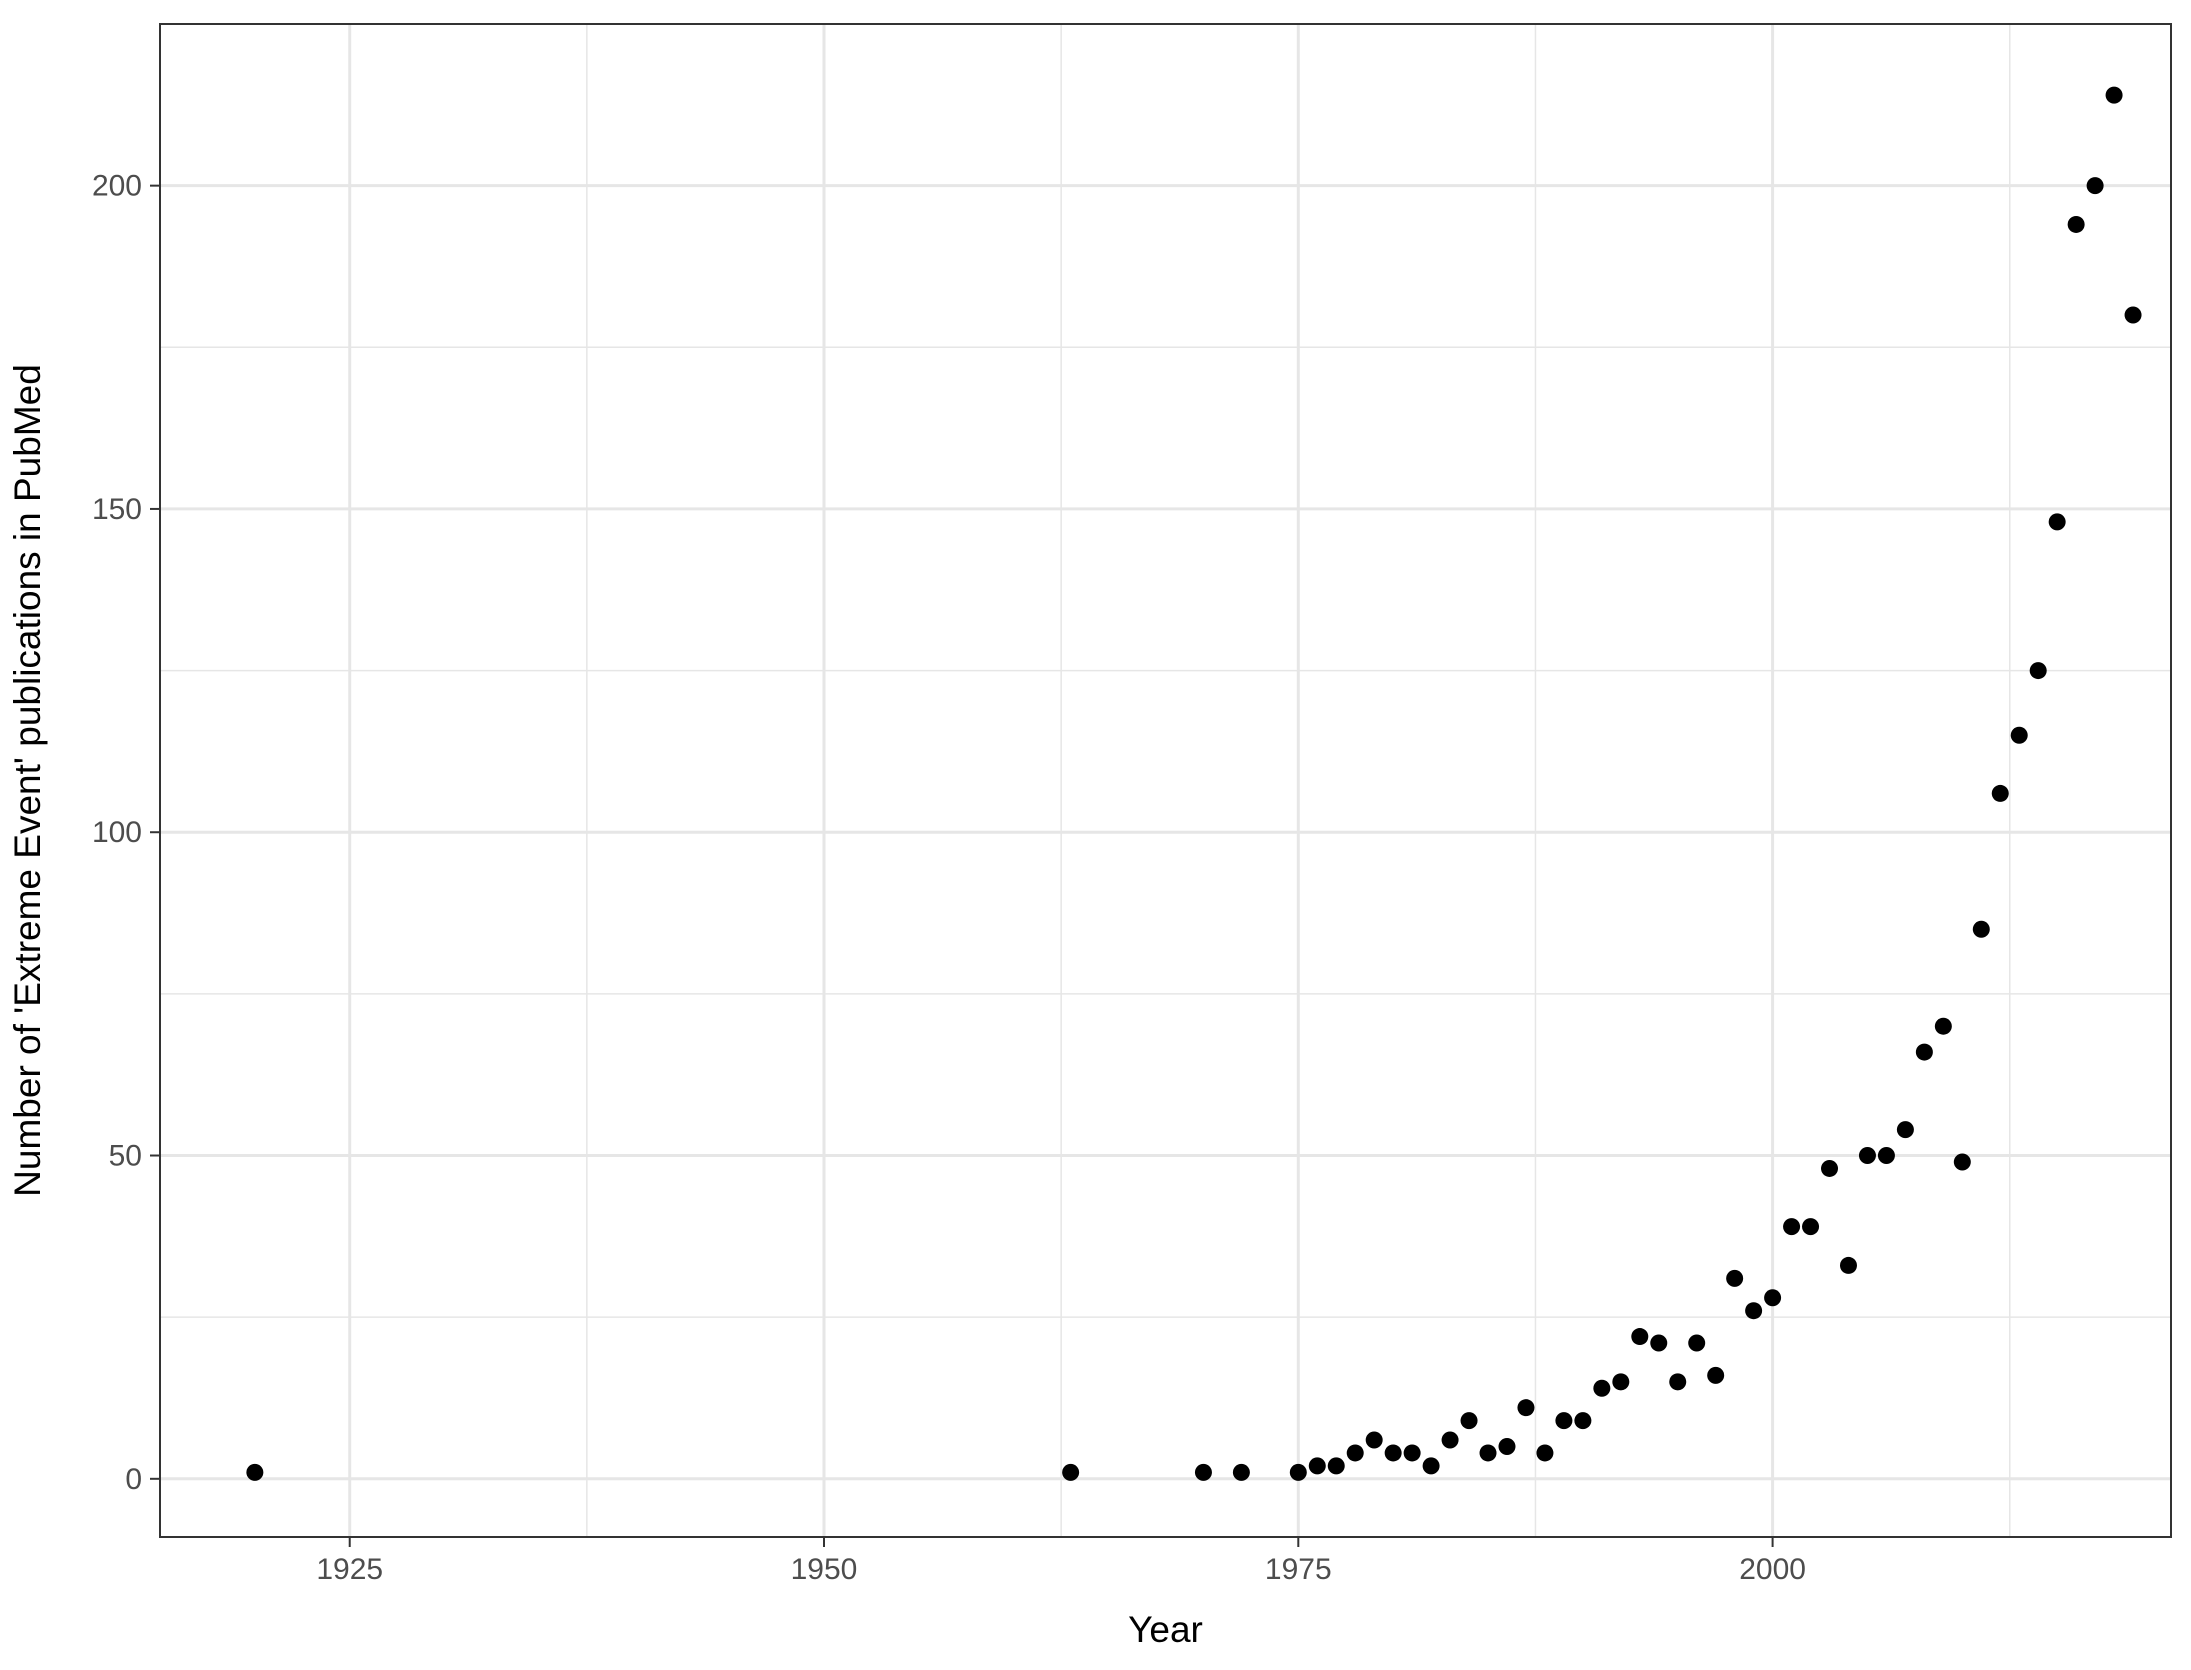 The height and width of the screenshot is (1670, 2191). What do you see at coordinates (349, 1569) in the screenshot?
I see `x-tick-label: 1925` at bounding box center [349, 1569].